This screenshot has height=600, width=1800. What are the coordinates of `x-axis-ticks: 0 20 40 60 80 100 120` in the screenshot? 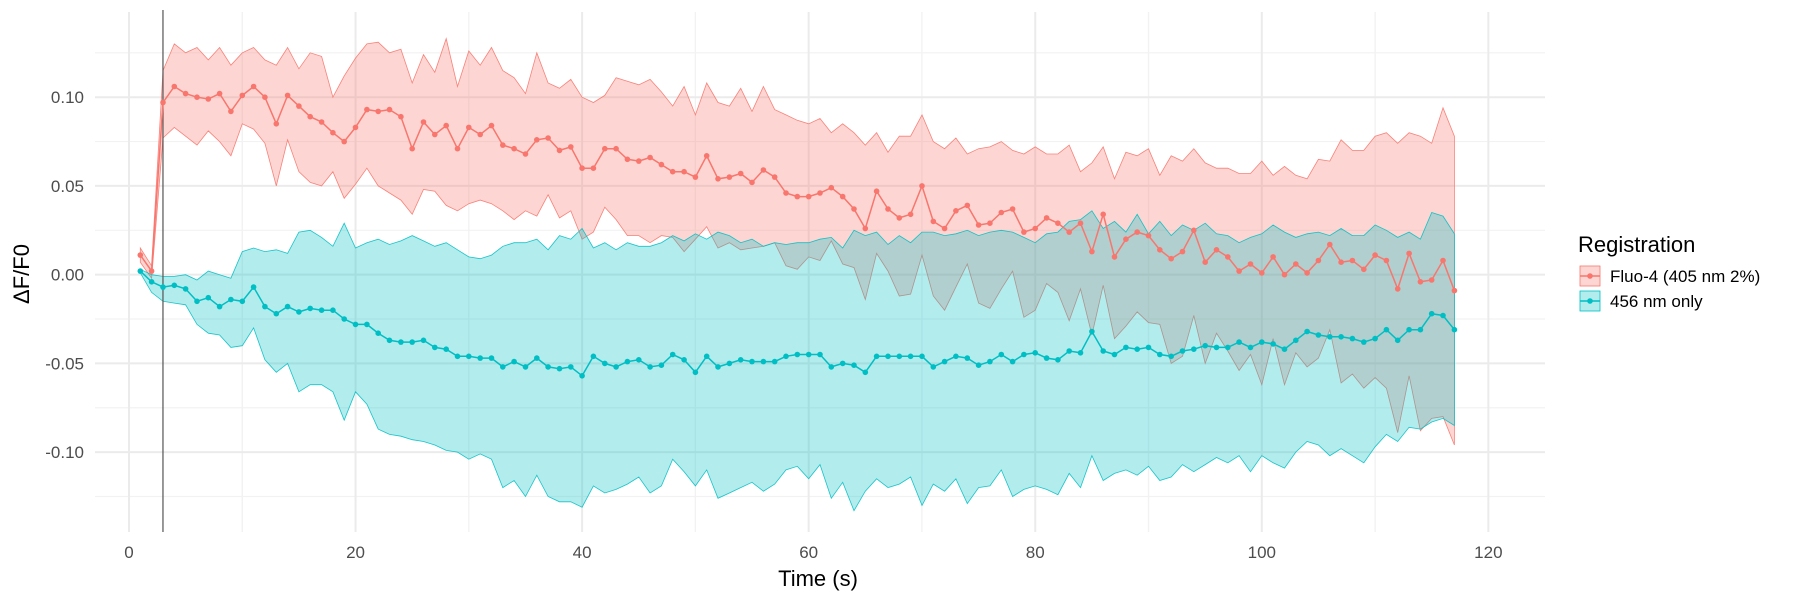 It's located at (813, 552).